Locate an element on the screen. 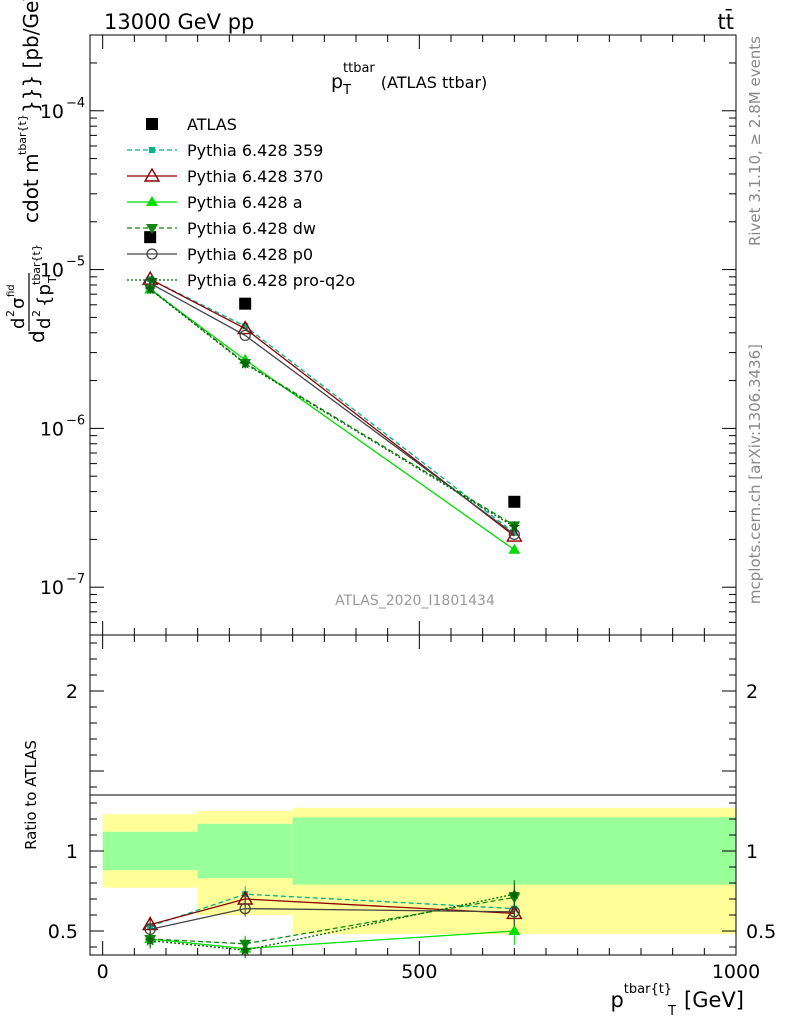 This screenshot has width=786, height=1024. legend-entry-3: Pythia 6.428 a is located at coordinates (215, 202).